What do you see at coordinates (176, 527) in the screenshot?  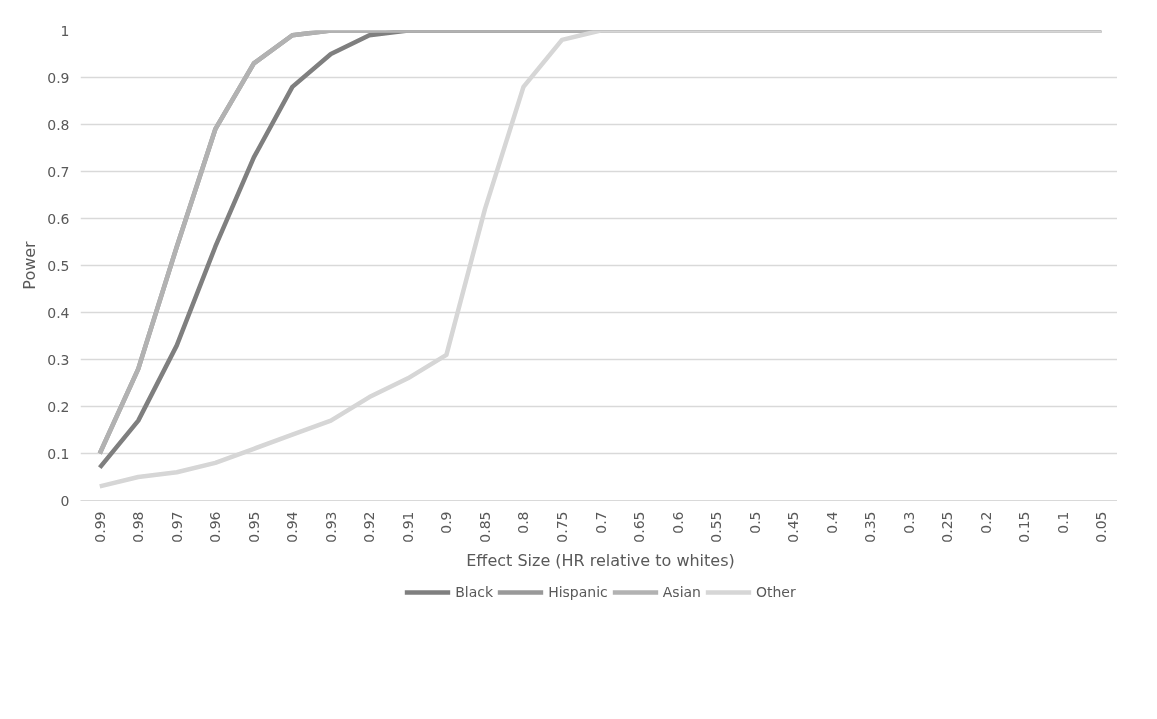 I see `x-tick-label: 0.97` at bounding box center [176, 527].